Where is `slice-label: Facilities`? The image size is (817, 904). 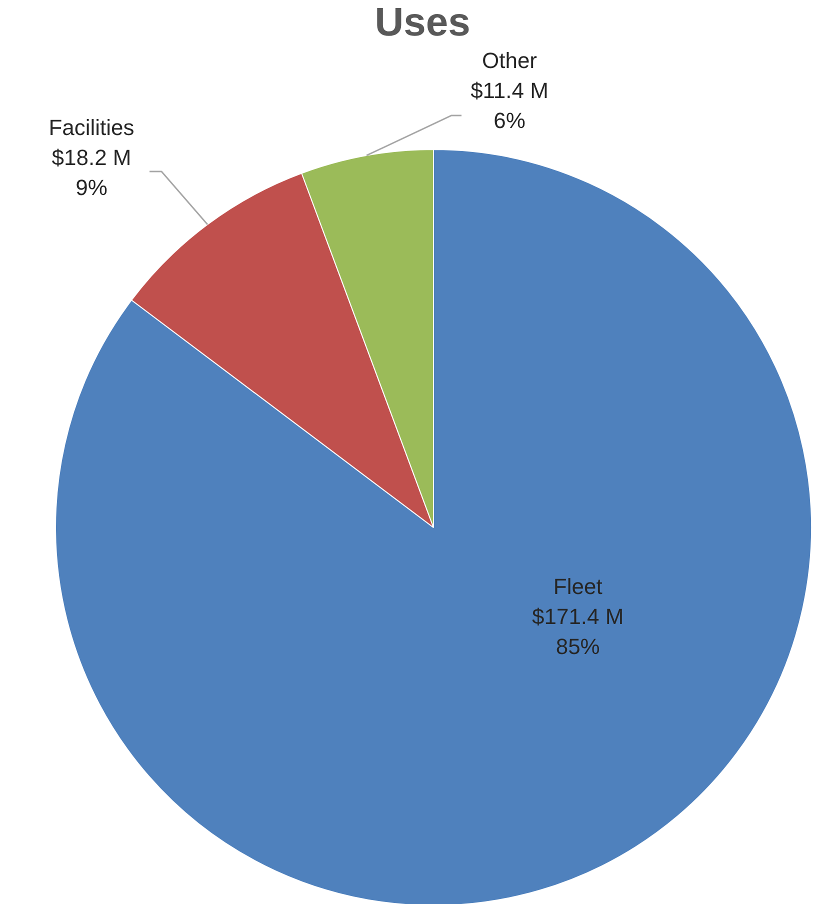
slice-label: Facilities is located at coordinates (91, 127).